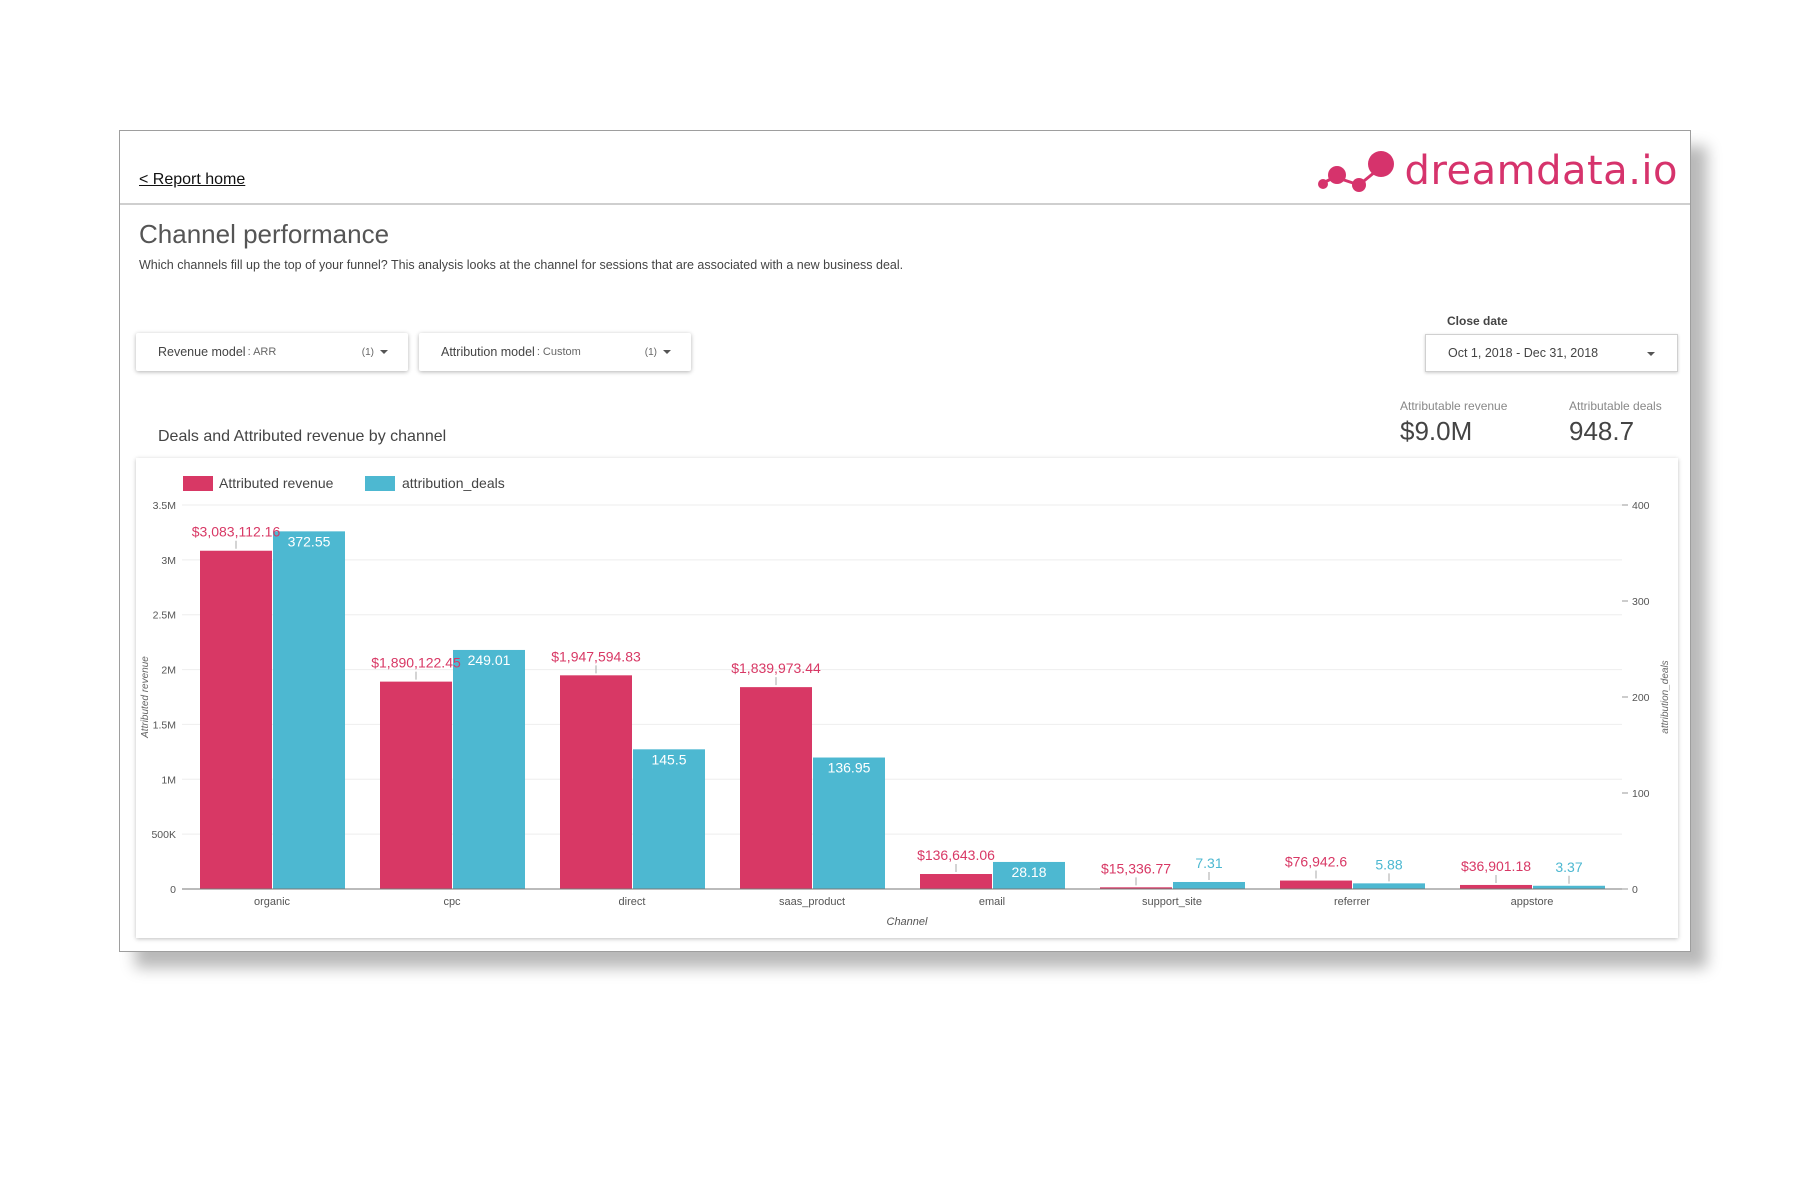  What do you see at coordinates (262, 352) in the screenshot?
I see `revenue-model-value: : ARR` at bounding box center [262, 352].